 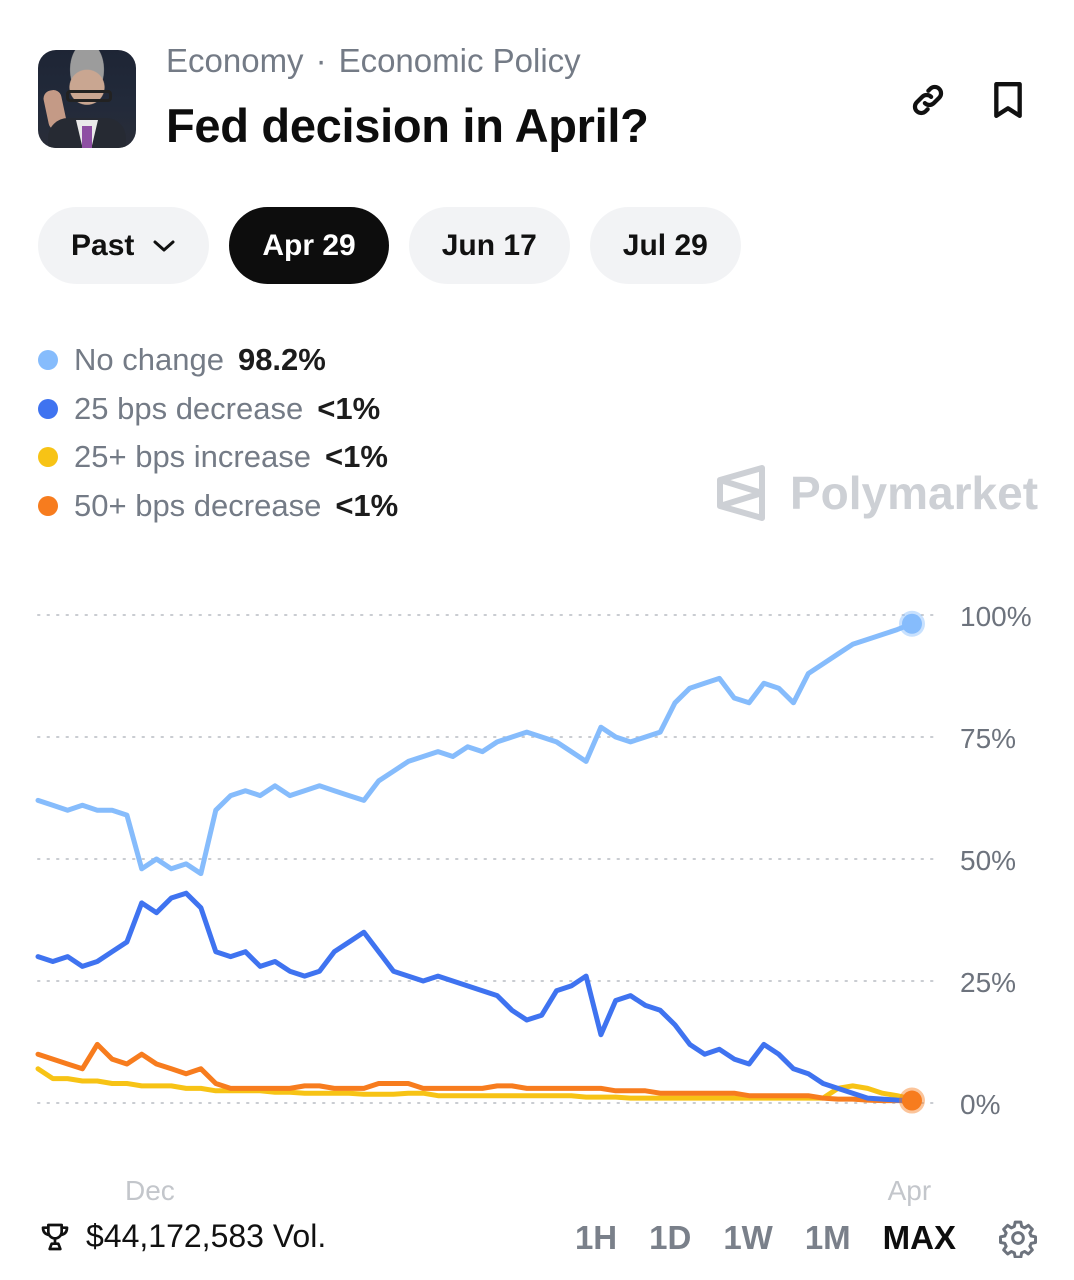 What do you see at coordinates (528, 1190) in the screenshot?
I see `x-axis-labels: Dec Apr` at bounding box center [528, 1190].